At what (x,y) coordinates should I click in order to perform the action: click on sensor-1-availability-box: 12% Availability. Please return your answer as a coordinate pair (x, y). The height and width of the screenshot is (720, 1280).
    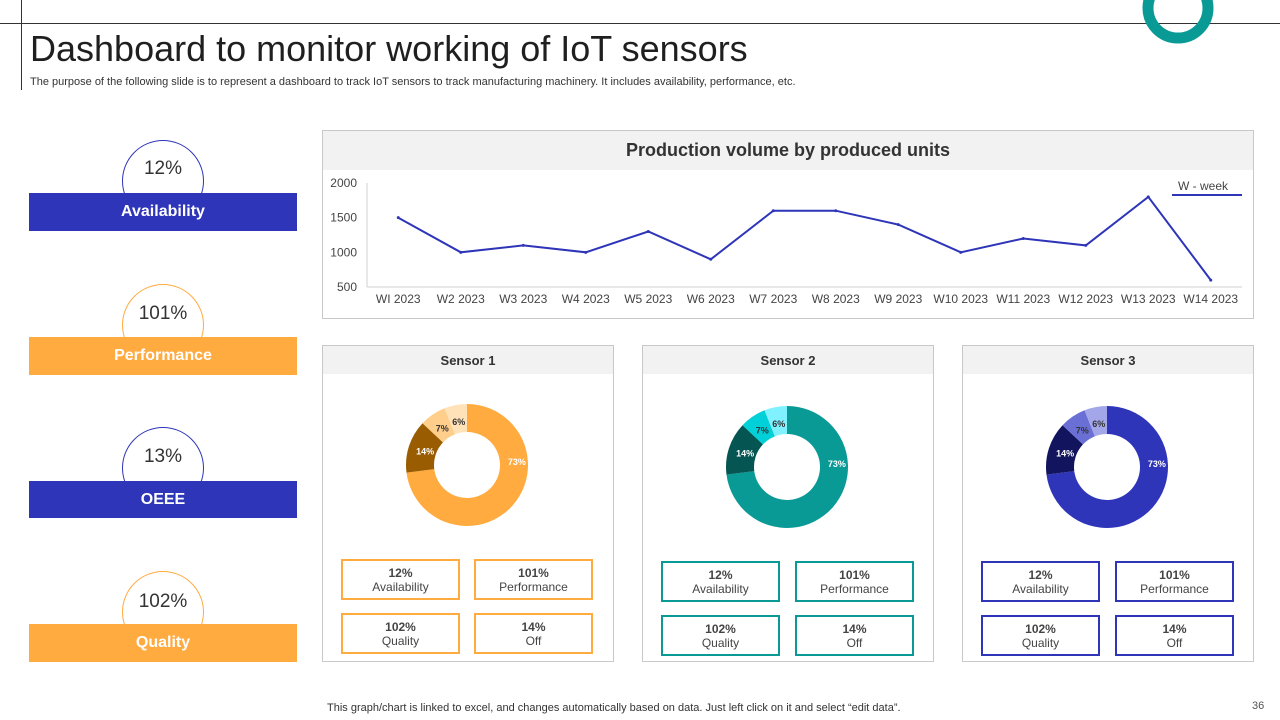
    Looking at the image, I should click on (400, 579).